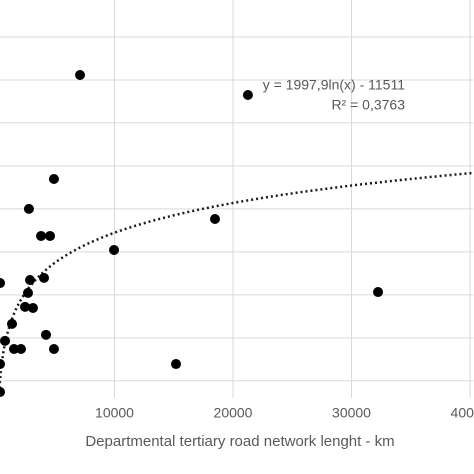  What do you see at coordinates (368, 105) in the screenshot?
I see `trend-r2: R² = 0,3763` at bounding box center [368, 105].